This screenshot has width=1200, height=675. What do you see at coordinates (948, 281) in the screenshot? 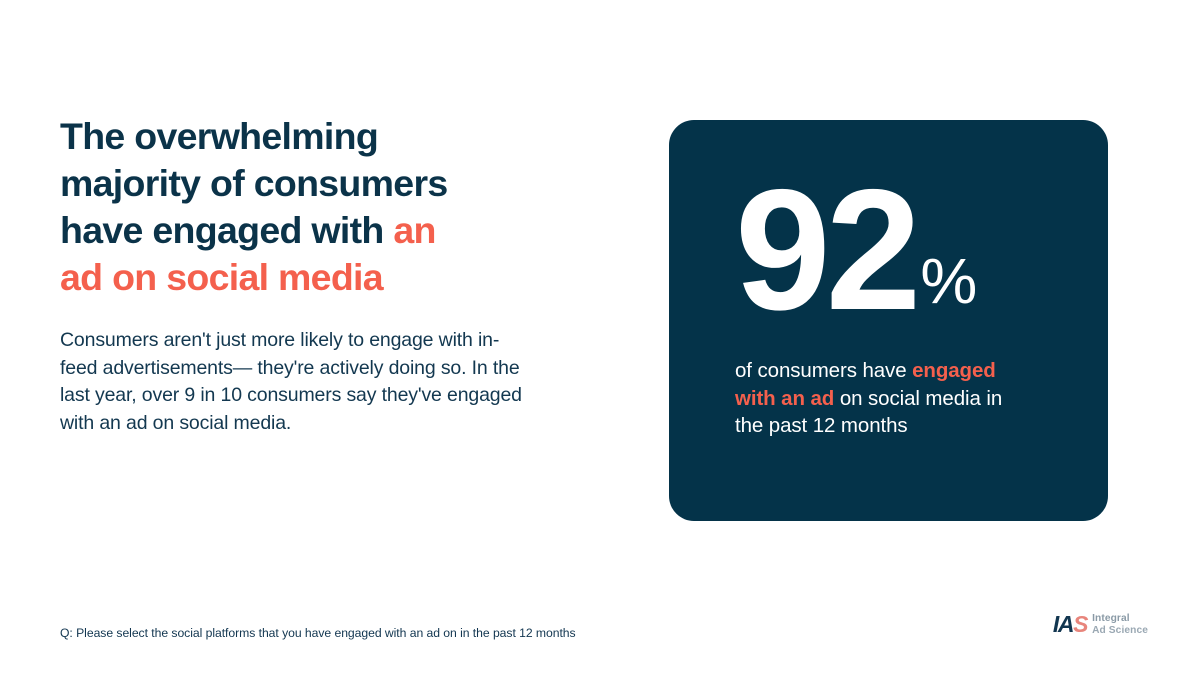
I see `stat-unit: %` at bounding box center [948, 281].